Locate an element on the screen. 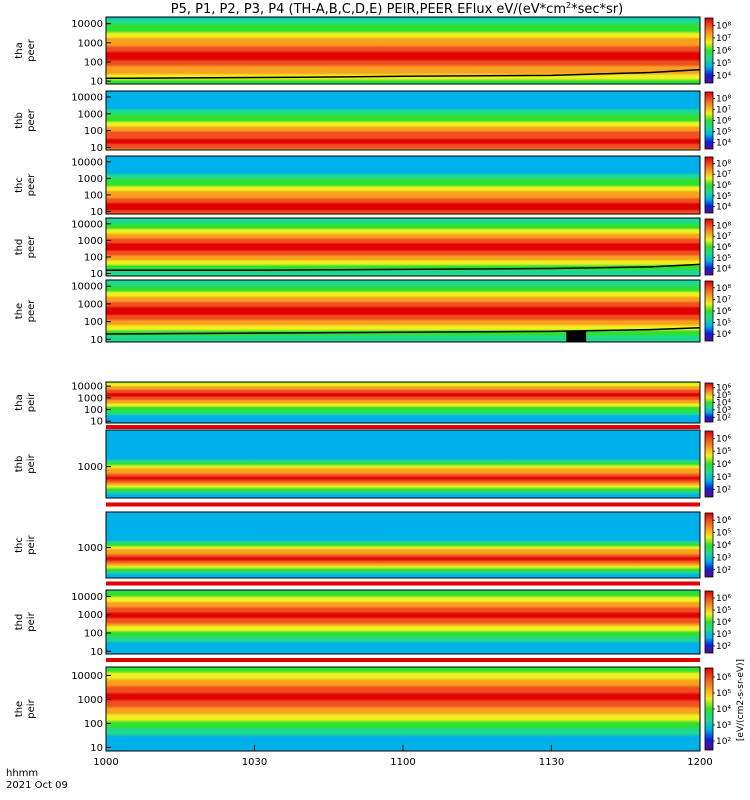 This screenshot has height=800, width=750. spectrogram-thd-peer is located at coordinates (403, 247).